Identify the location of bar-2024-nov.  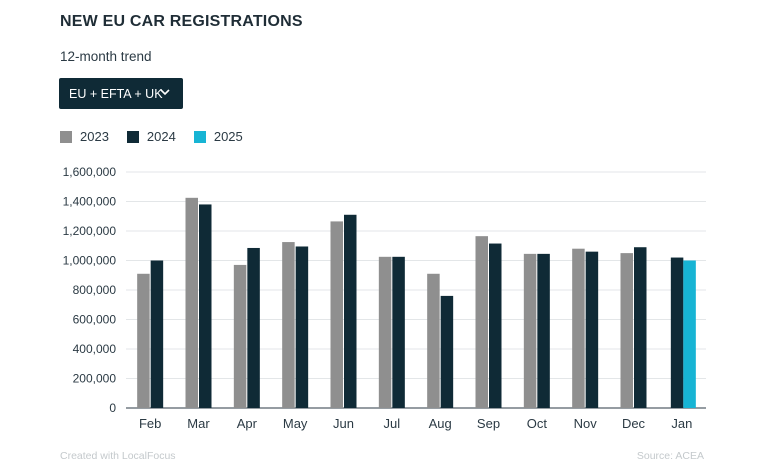
(592, 329).